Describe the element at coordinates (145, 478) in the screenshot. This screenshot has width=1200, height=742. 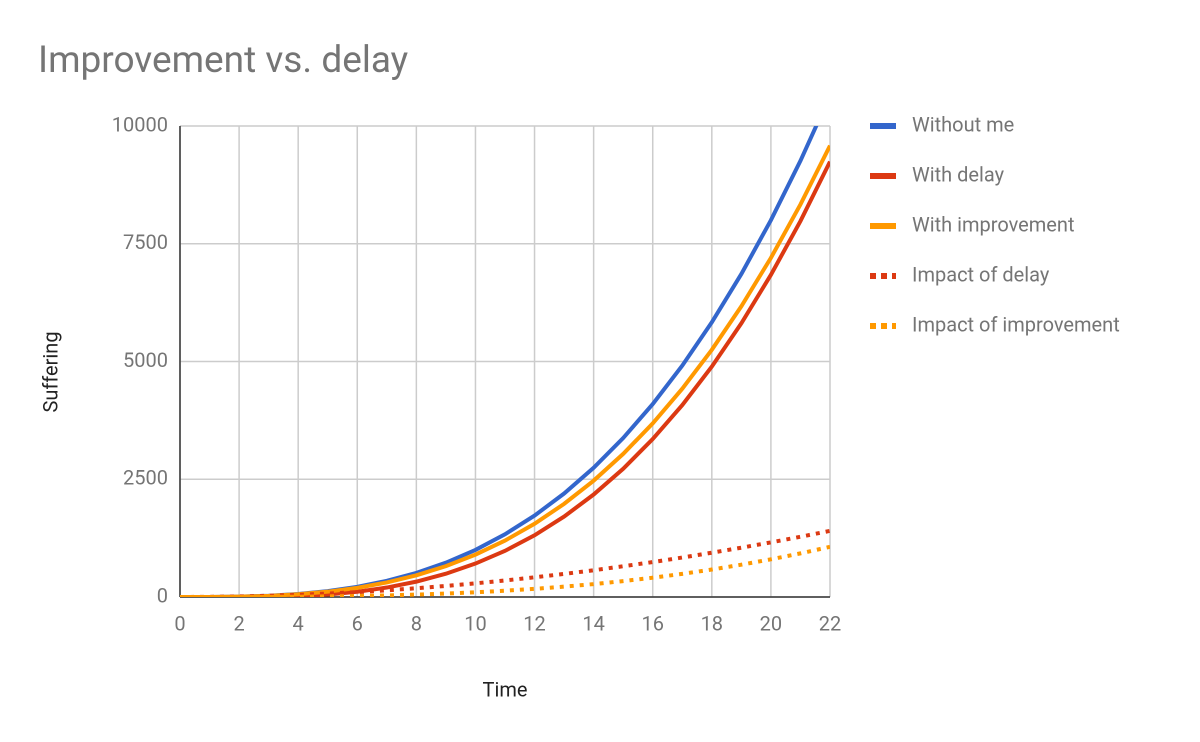
I see `y-tick-label: 2500` at that location.